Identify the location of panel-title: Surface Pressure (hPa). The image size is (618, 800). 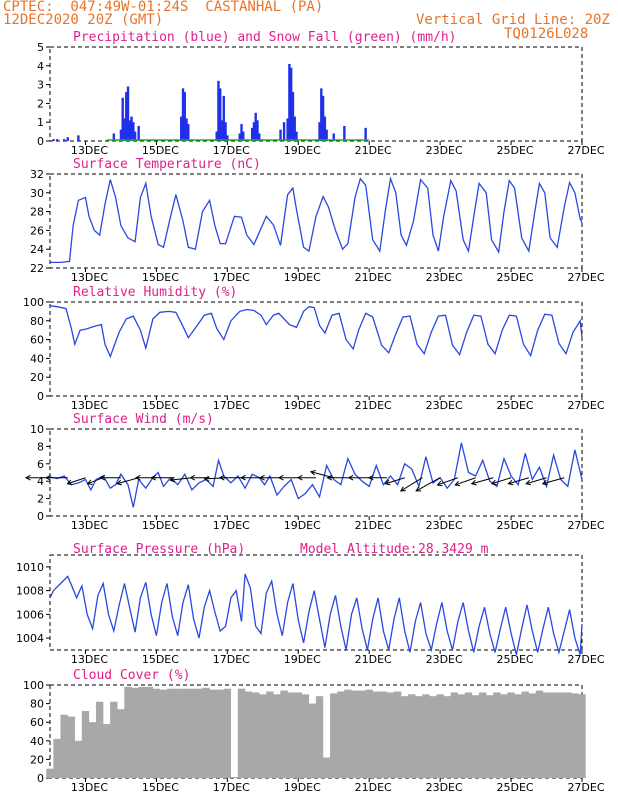
(159, 549).